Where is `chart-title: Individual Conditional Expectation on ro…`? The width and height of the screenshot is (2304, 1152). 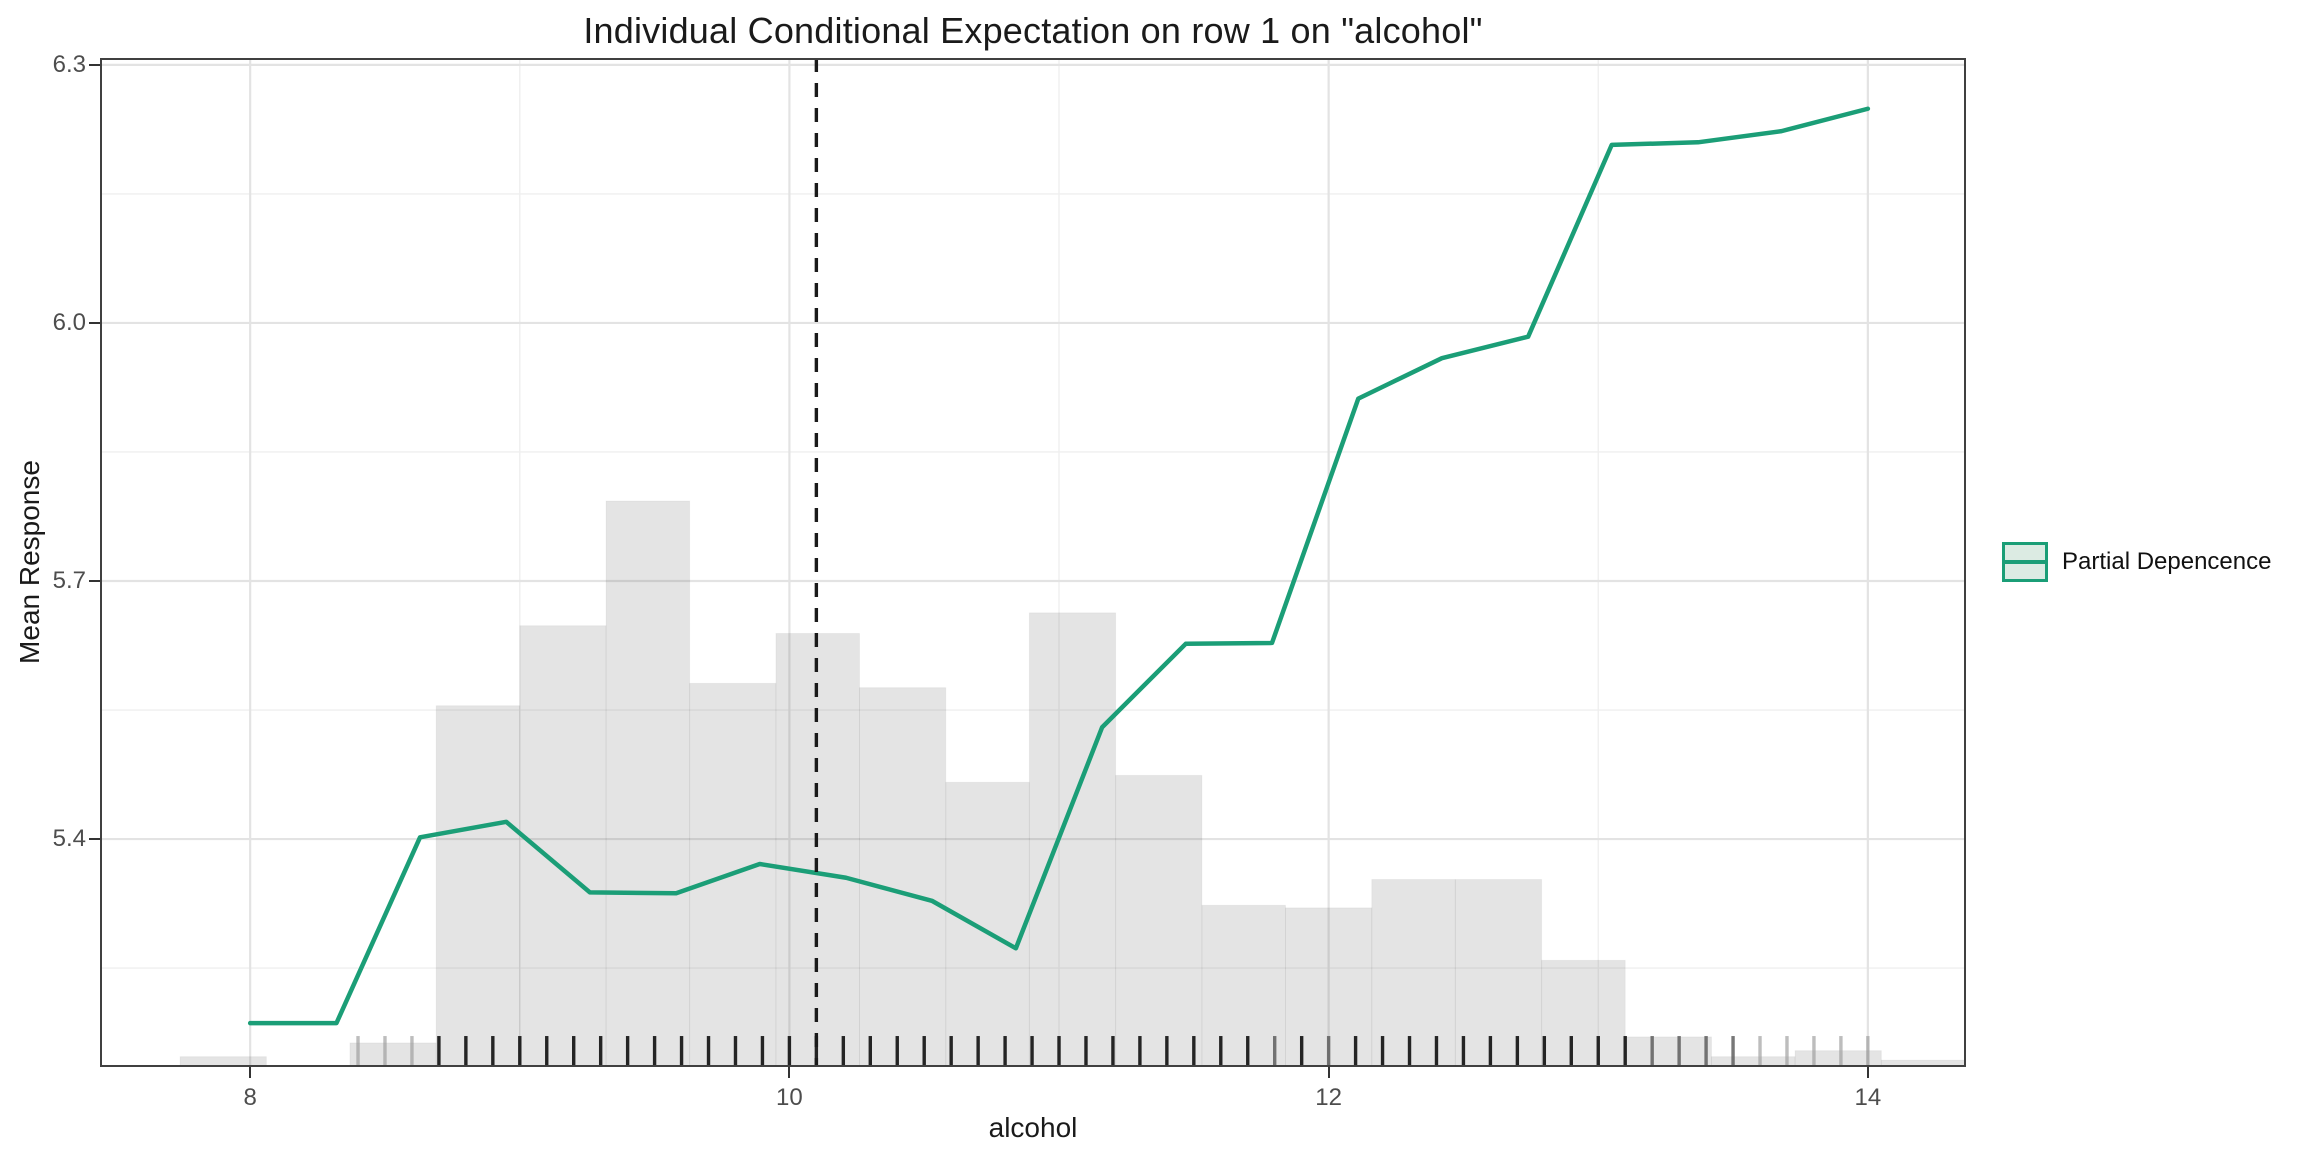
chart-title: Individual Conditional Expectation on ro… is located at coordinates (1033, 30).